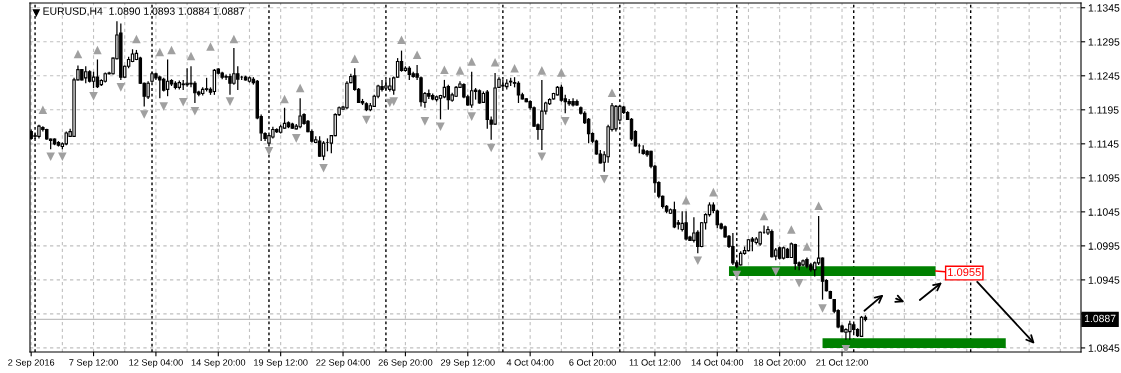 The height and width of the screenshot is (373, 1121). I want to click on x-tick-label: 11 Oct 12:00, so click(655, 362).